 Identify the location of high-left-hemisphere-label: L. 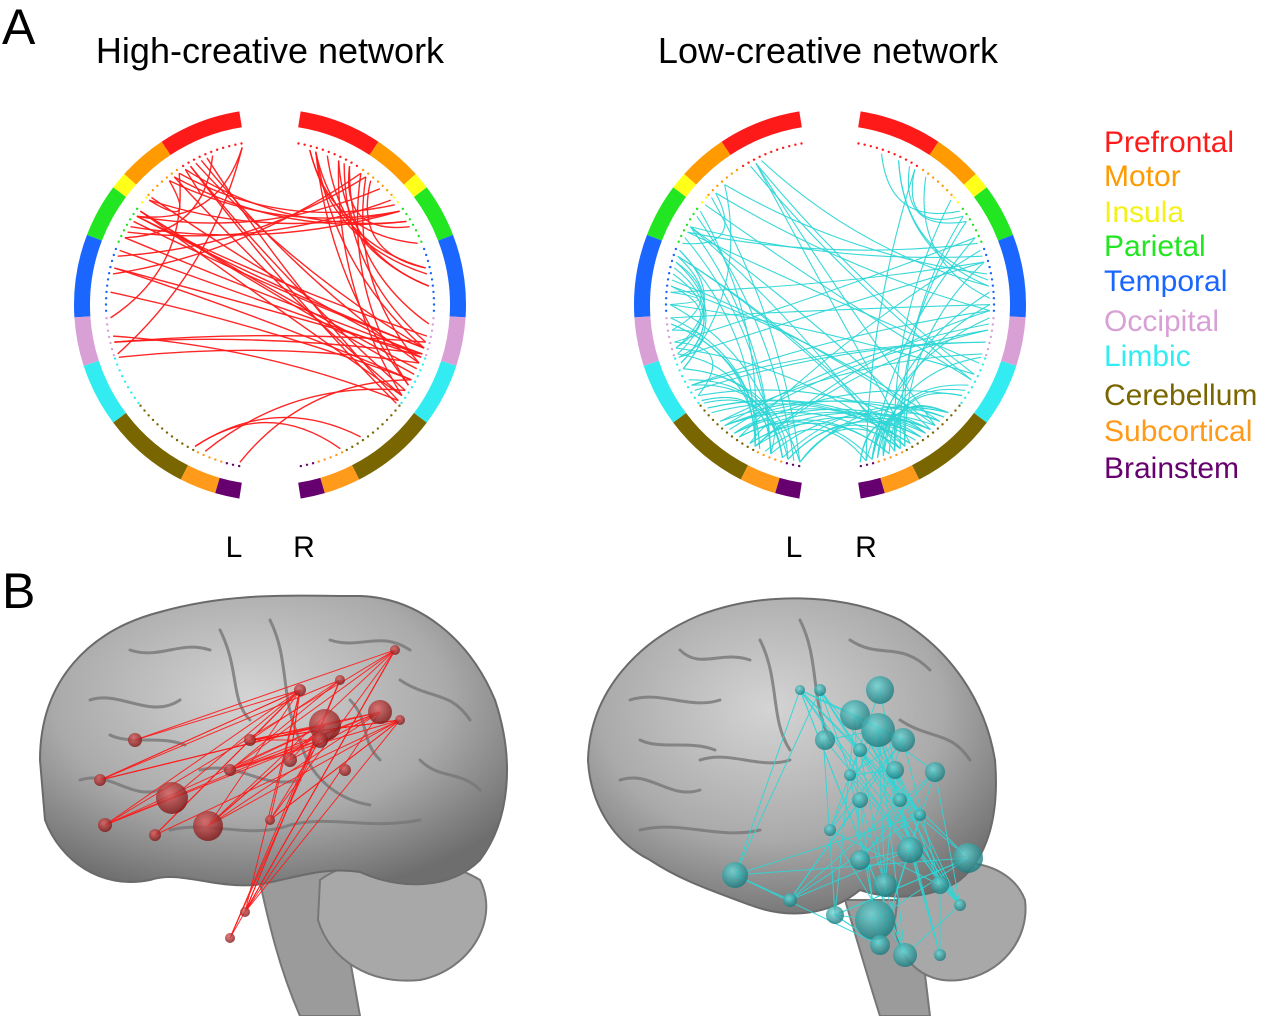
(234, 547).